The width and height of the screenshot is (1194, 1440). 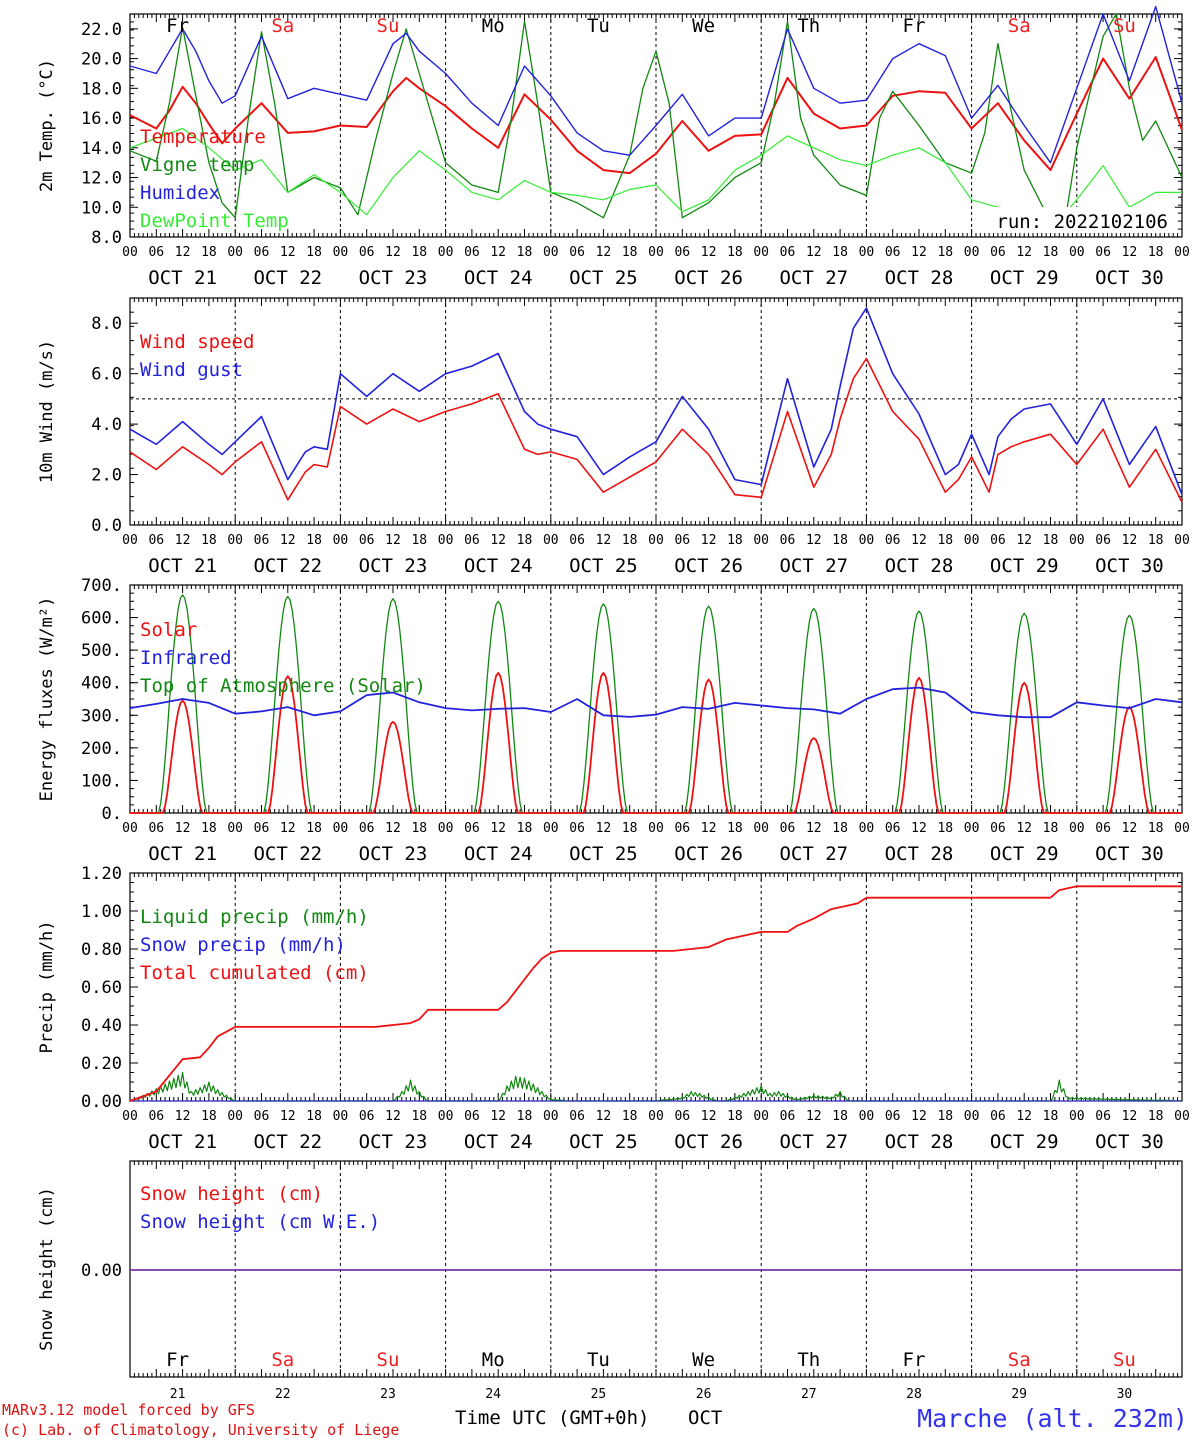 What do you see at coordinates (656, 115) in the screenshot?
I see `series-line-temperature` at bounding box center [656, 115].